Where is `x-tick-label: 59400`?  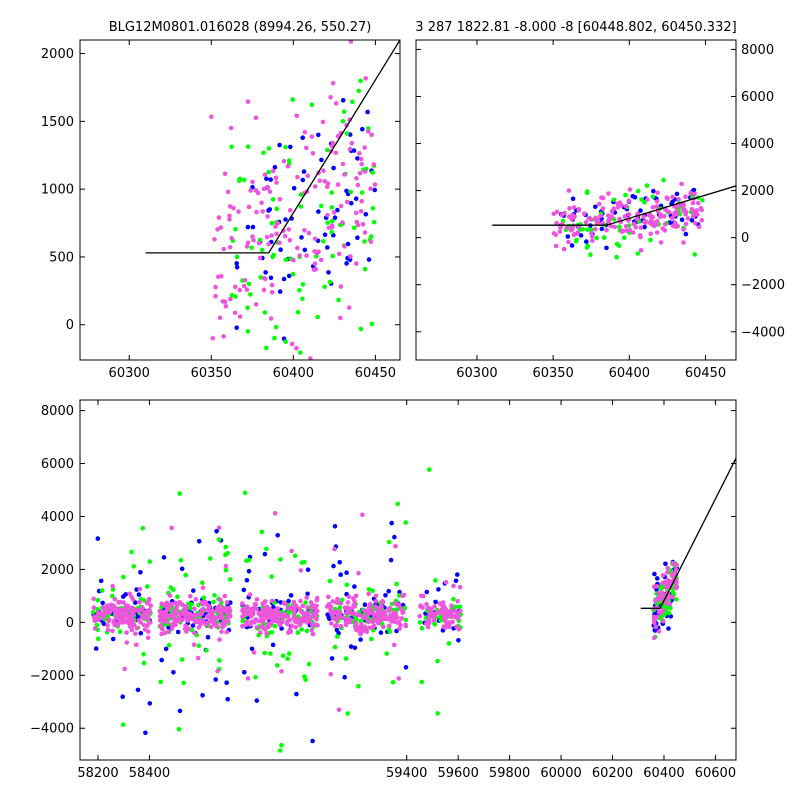 x-tick-label: 59400 is located at coordinates (406, 773).